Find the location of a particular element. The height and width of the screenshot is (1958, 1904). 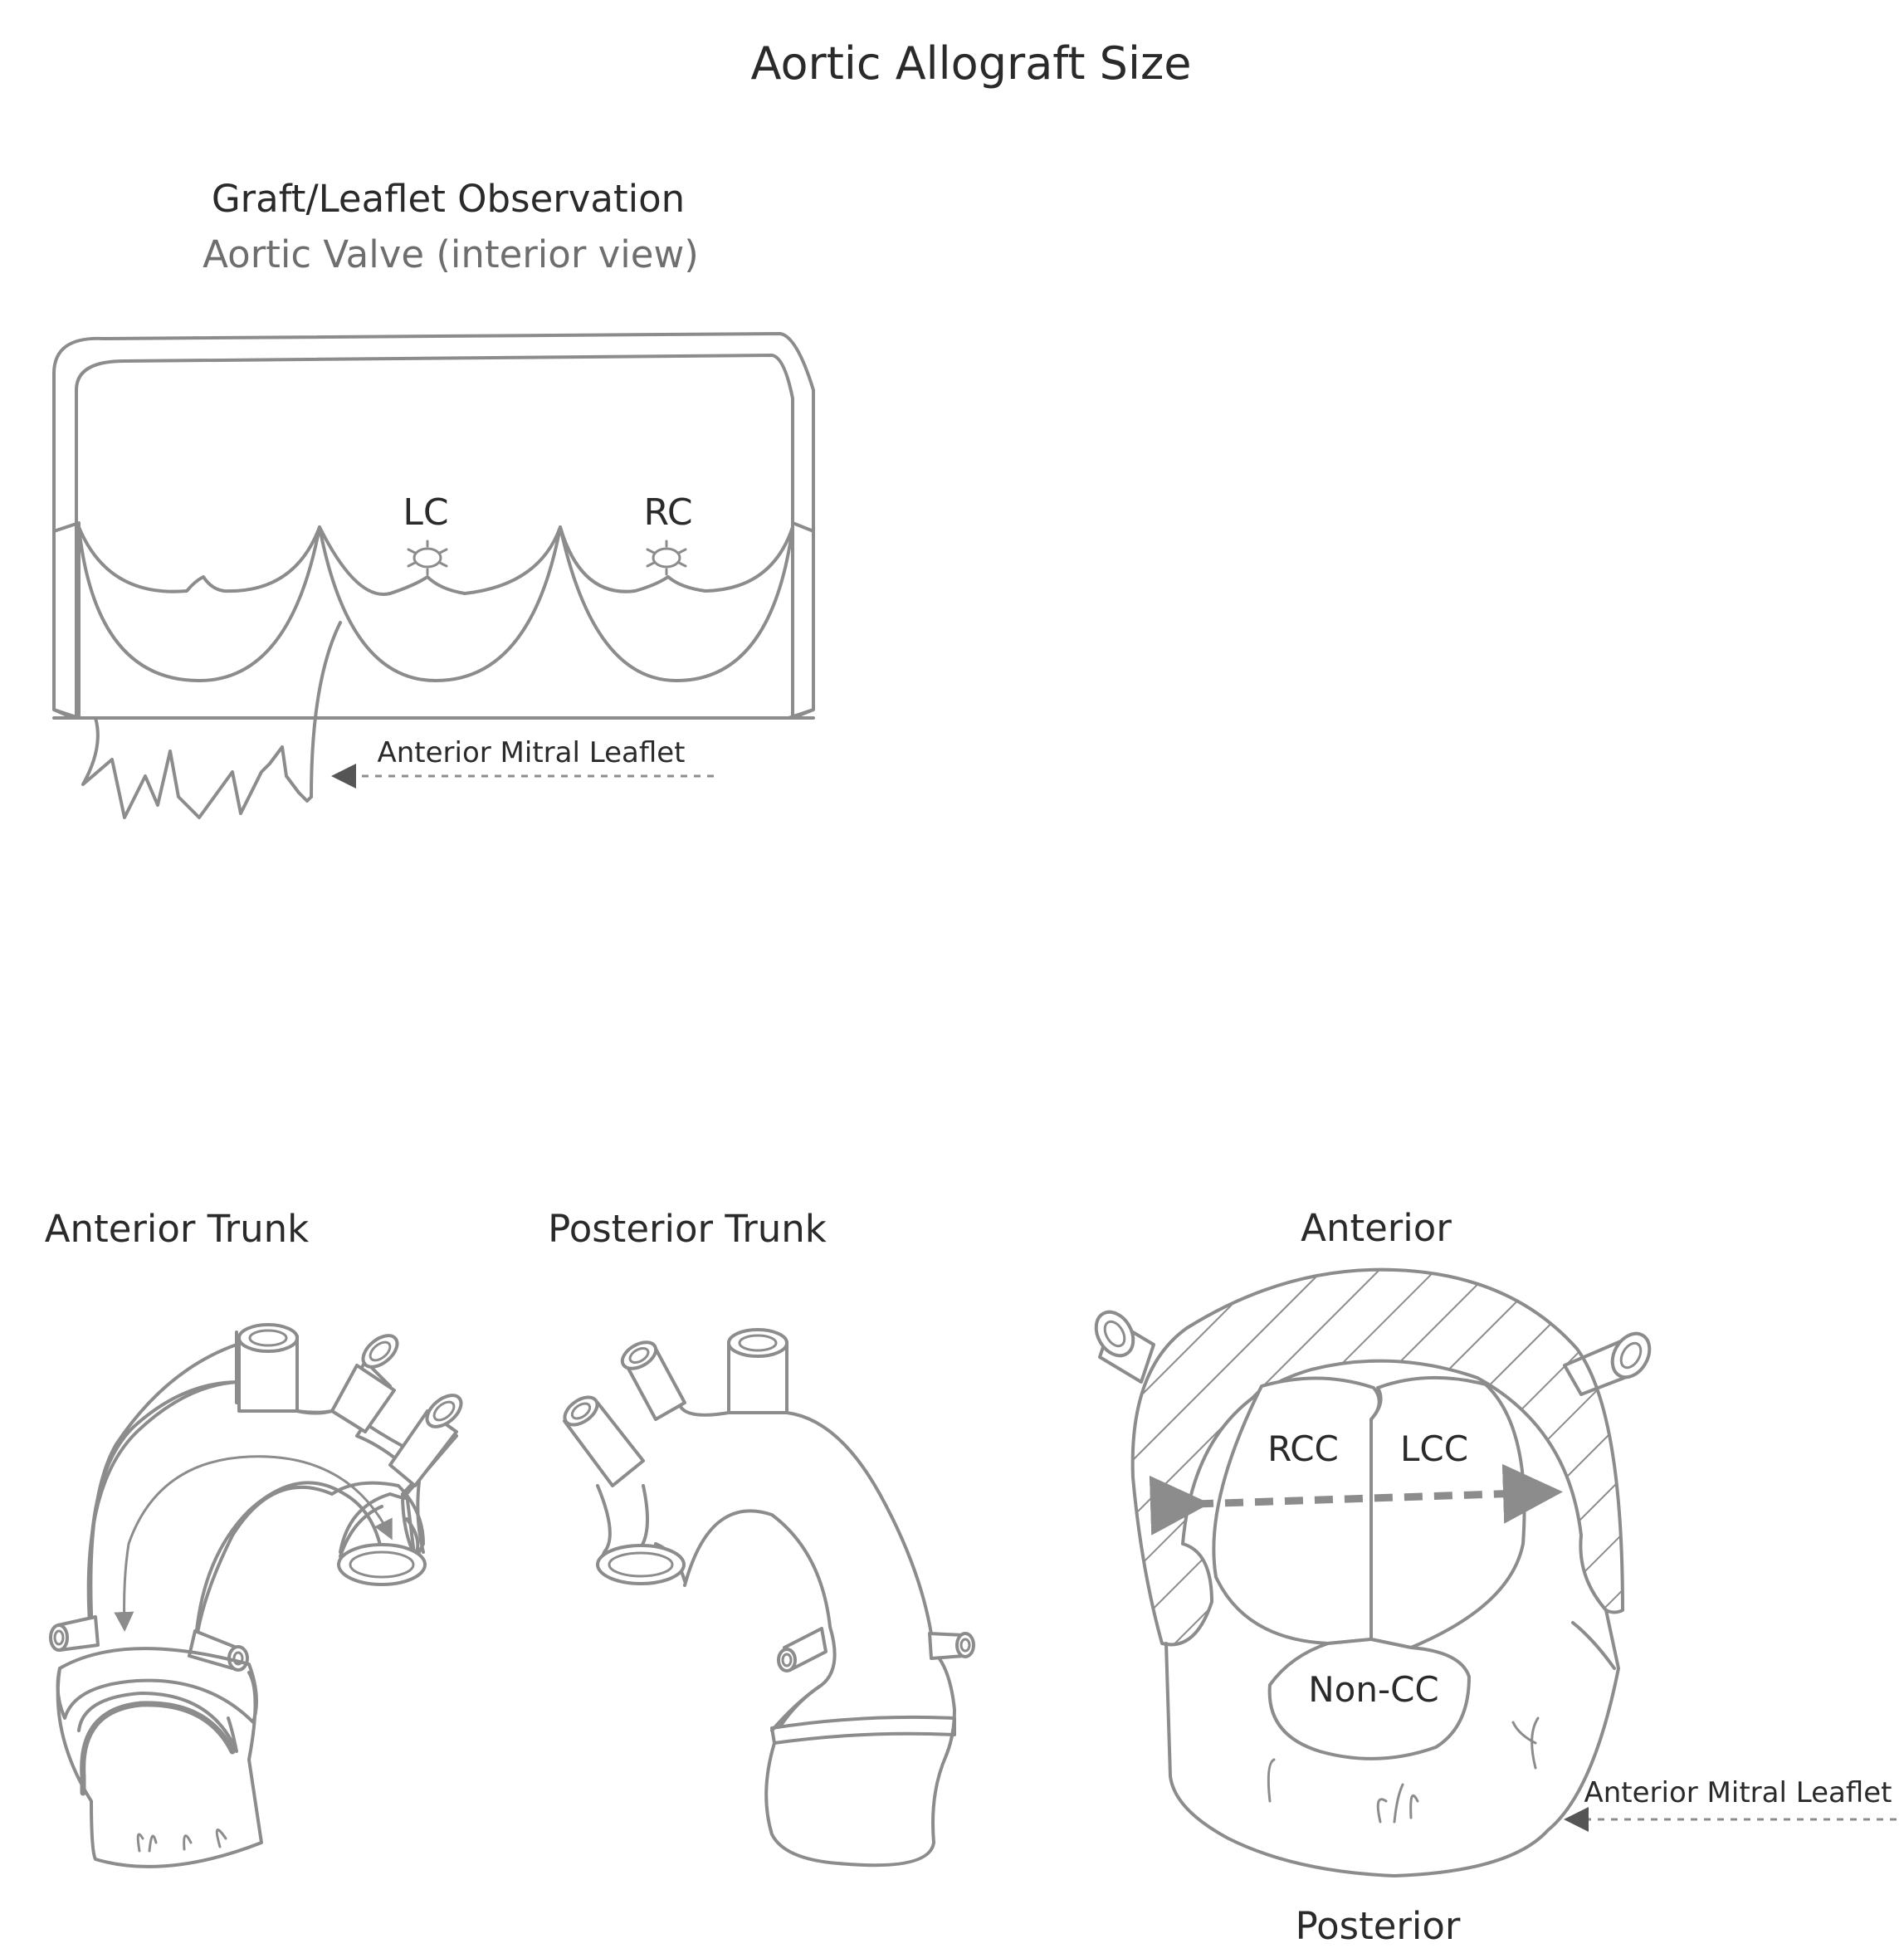

label-lc: LC is located at coordinates (425, 512).